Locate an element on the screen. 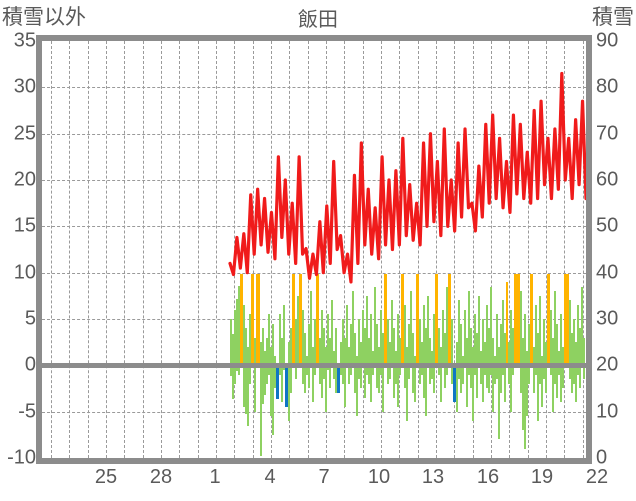  y-axis-tick-right: 40 is located at coordinates (607, 272).